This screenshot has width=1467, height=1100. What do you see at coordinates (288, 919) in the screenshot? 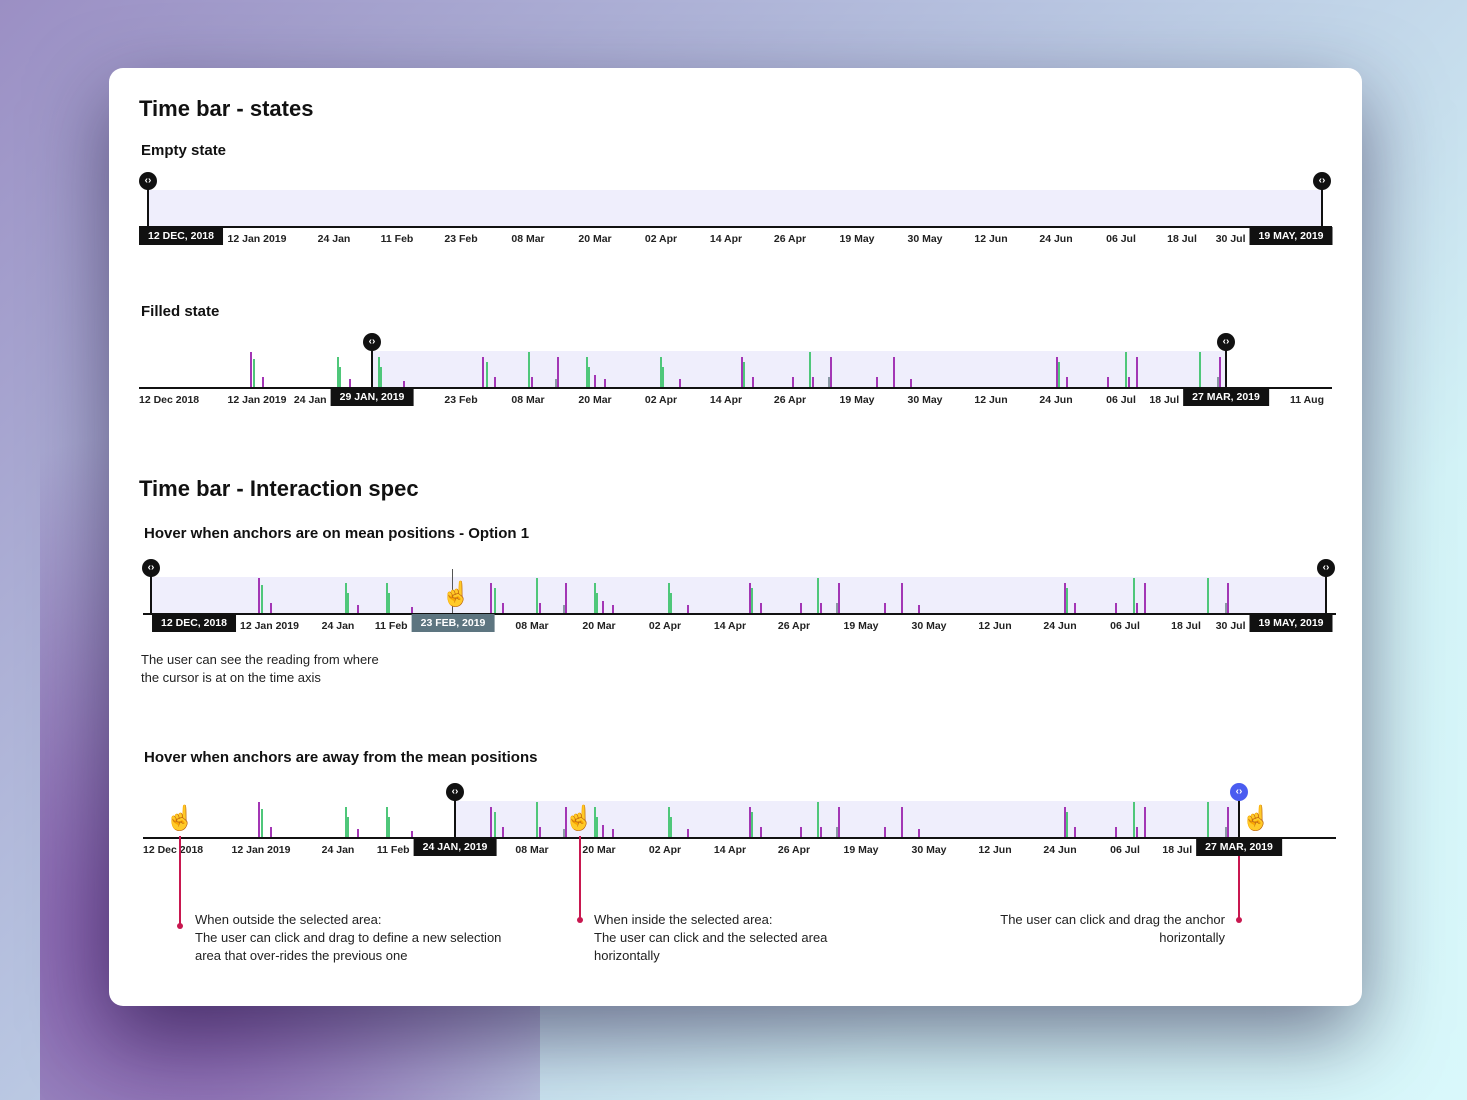
I see `note-line: When outside the selected area:` at bounding box center [288, 919].